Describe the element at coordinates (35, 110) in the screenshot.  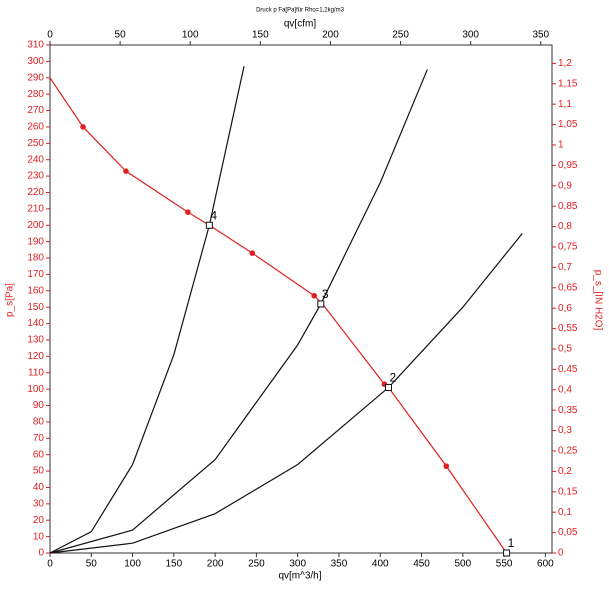
I see `y-tick-label: 270` at that location.